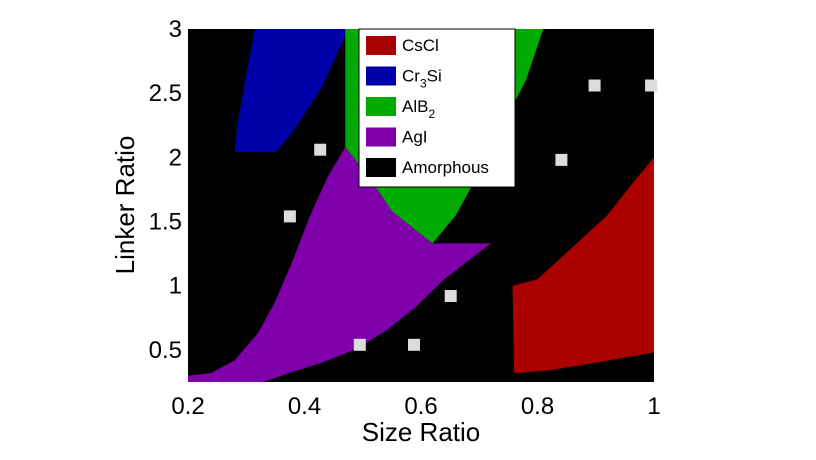 This screenshot has height=460, width=816. I want to click on legend-entry-text: CsCl, so click(420, 45).